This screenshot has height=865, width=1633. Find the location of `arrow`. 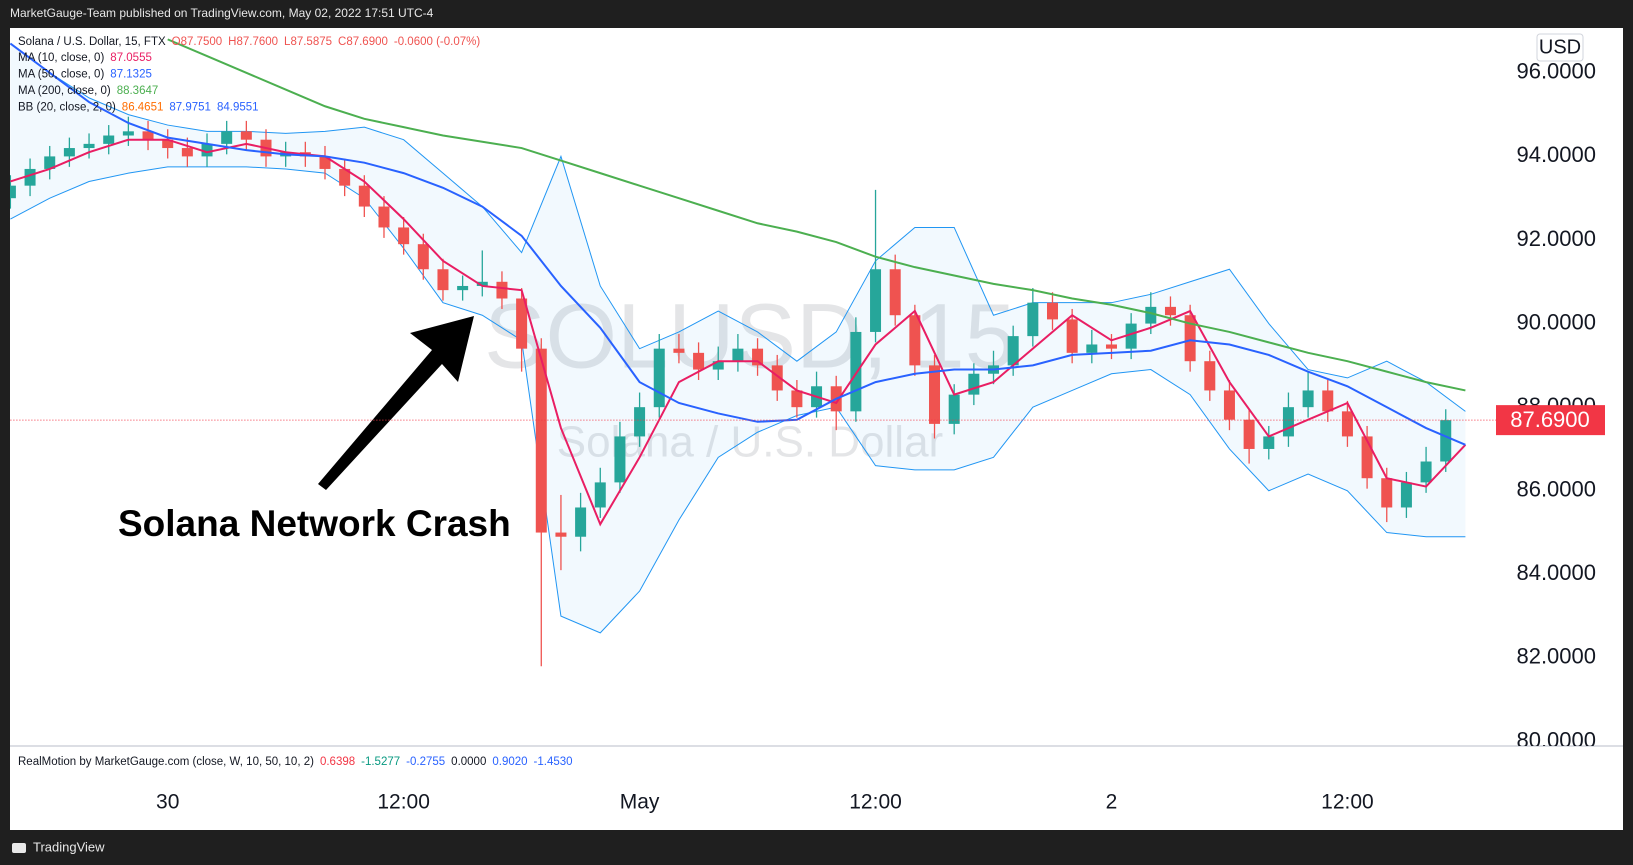

arrow is located at coordinates (396, 403).